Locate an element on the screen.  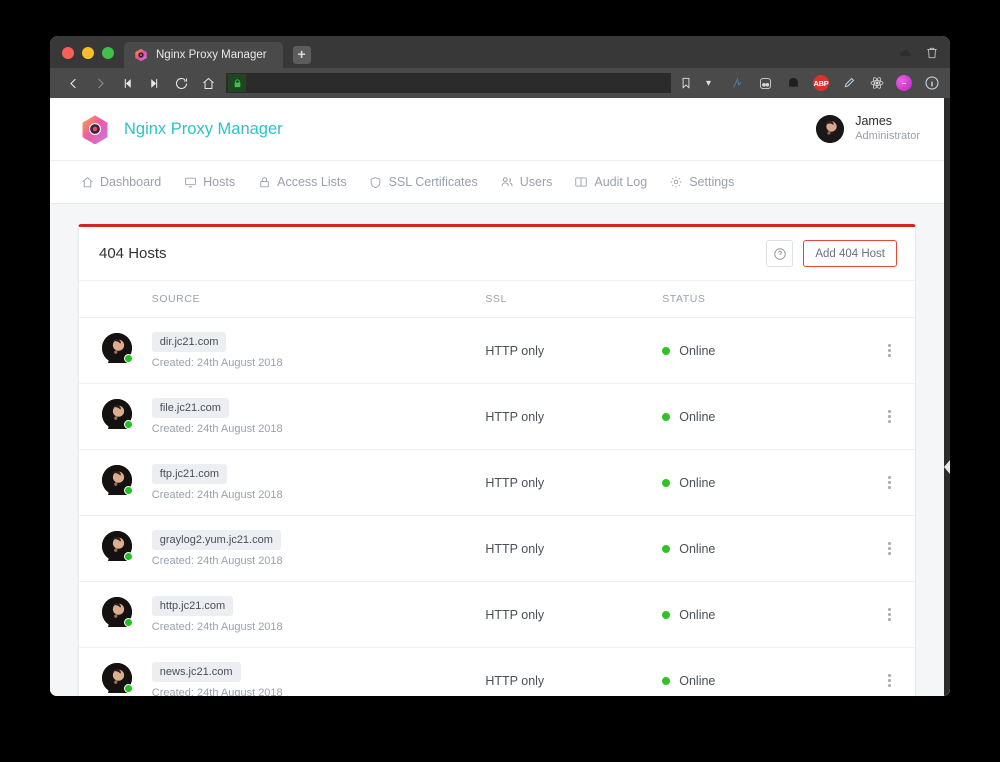
tampermonkey-icon is located at coordinates (765, 83).